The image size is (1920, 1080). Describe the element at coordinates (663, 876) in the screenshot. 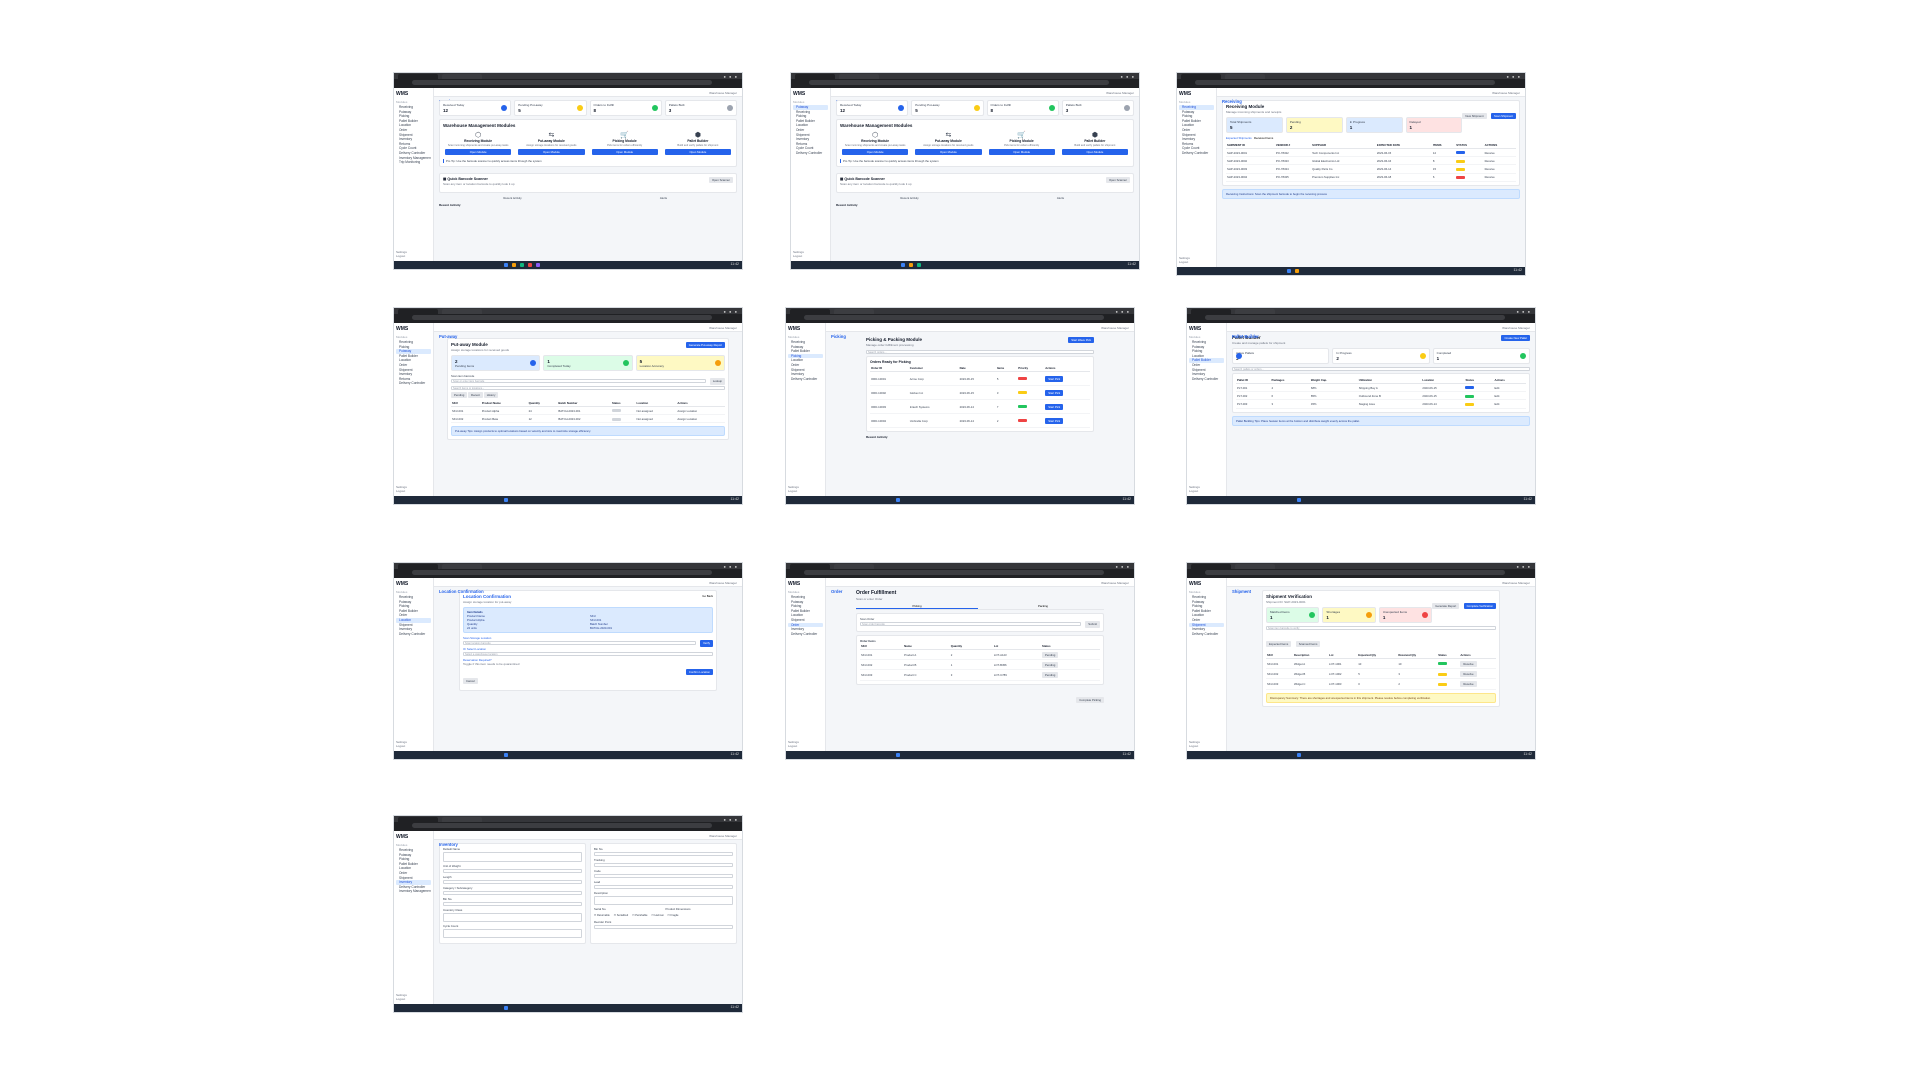

I see `code-field` at that location.